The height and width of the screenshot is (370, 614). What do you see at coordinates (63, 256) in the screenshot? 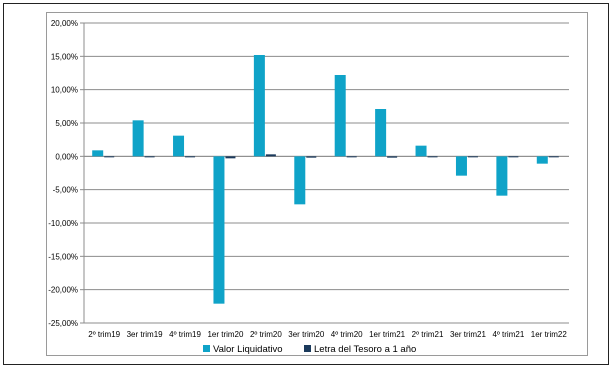
I see `y-tick-label: -15,00%` at bounding box center [63, 256].